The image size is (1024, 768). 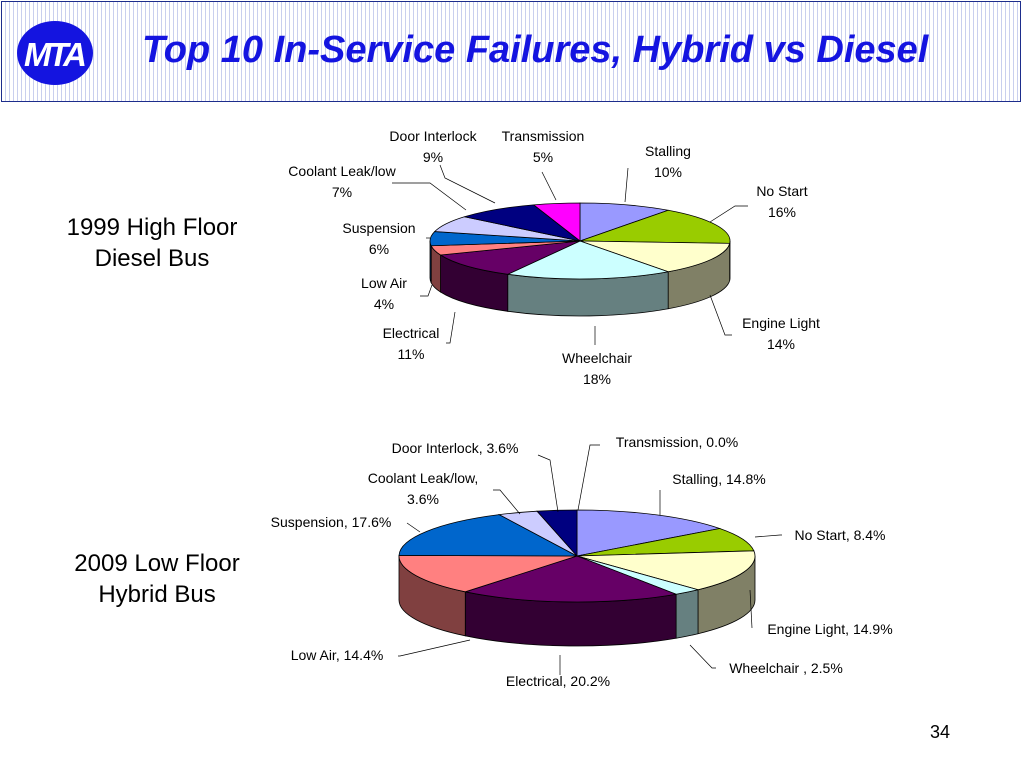 What do you see at coordinates (786, 668) in the screenshot?
I see `slice-label-wheelchair: Wheelchair , 2.5%` at bounding box center [786, 668].